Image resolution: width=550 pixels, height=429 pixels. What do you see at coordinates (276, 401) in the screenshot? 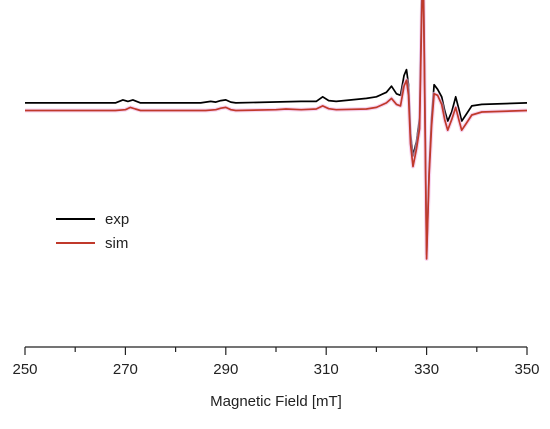
I see `x-axis-title: Magnetic Field [mT]` at bounding box center [276, 401].